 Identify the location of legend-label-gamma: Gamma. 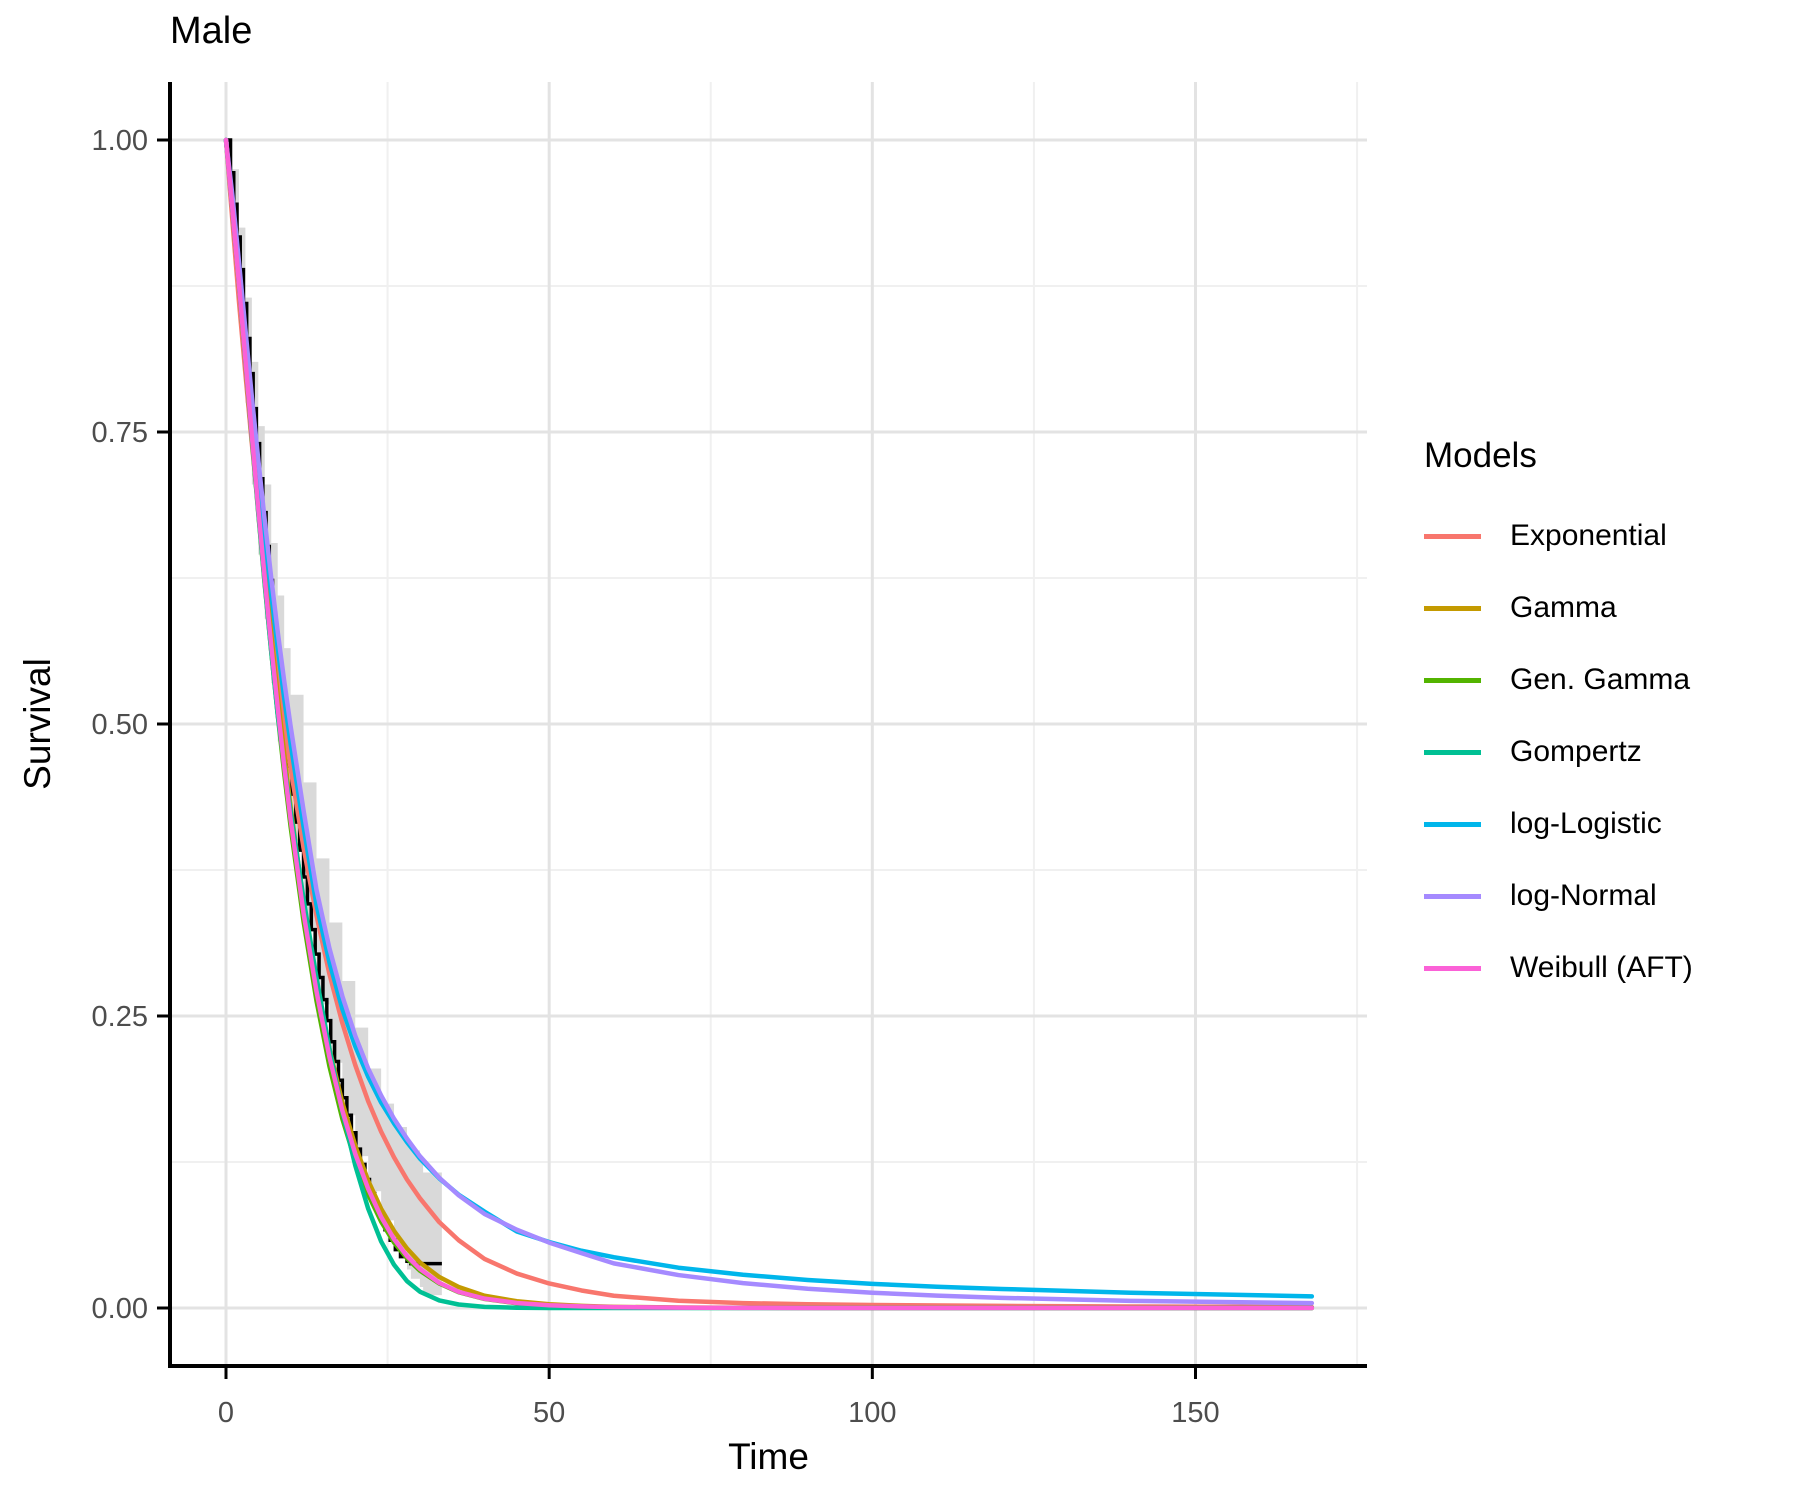
(1563, 607).